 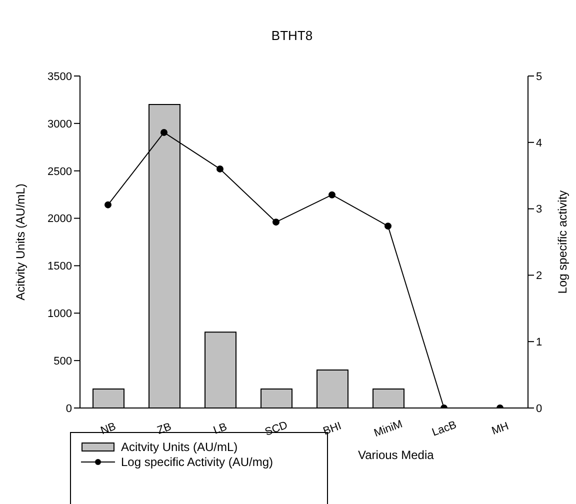 What do you see at coordinates (60, 76) in the screenshot?
I see `y-tick-label: 3500` at bounding box center [60, 76].